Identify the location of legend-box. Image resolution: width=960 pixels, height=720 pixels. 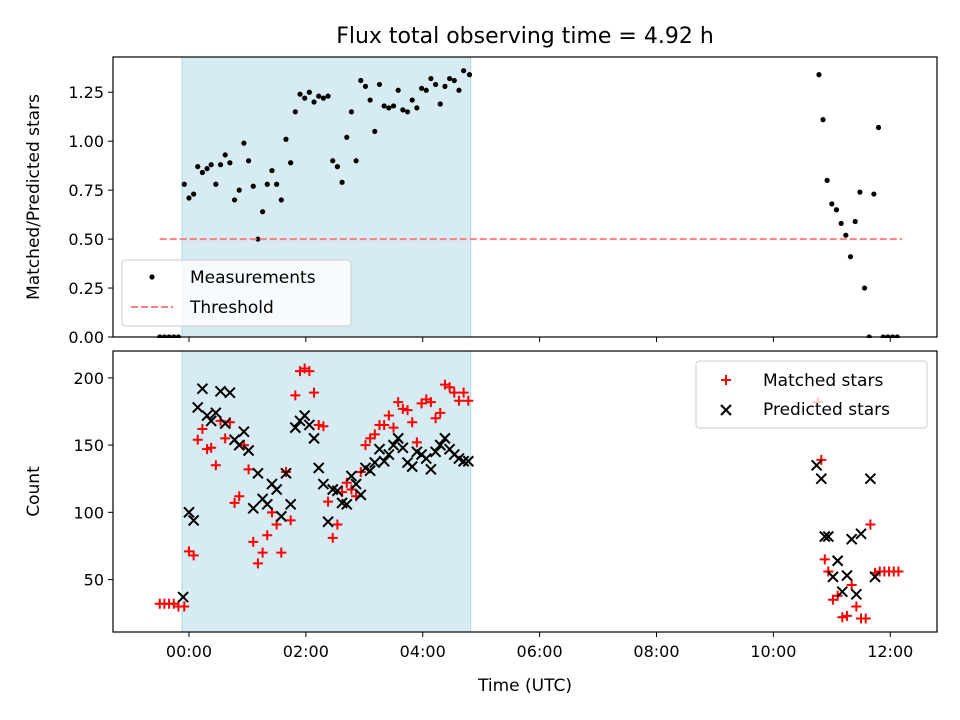
(236, 293).